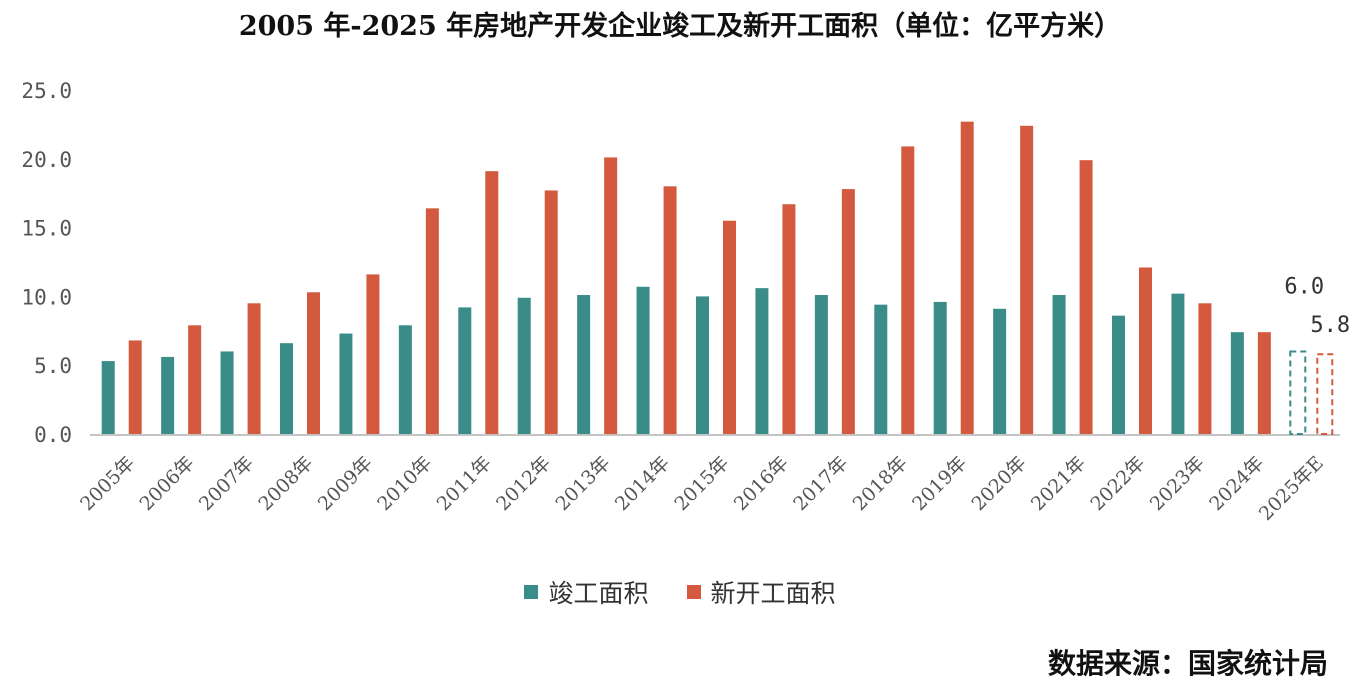  Describe the element at coordinates (107, 483) in the screenshot. I see `x-tick-label: 2005年` at that location.